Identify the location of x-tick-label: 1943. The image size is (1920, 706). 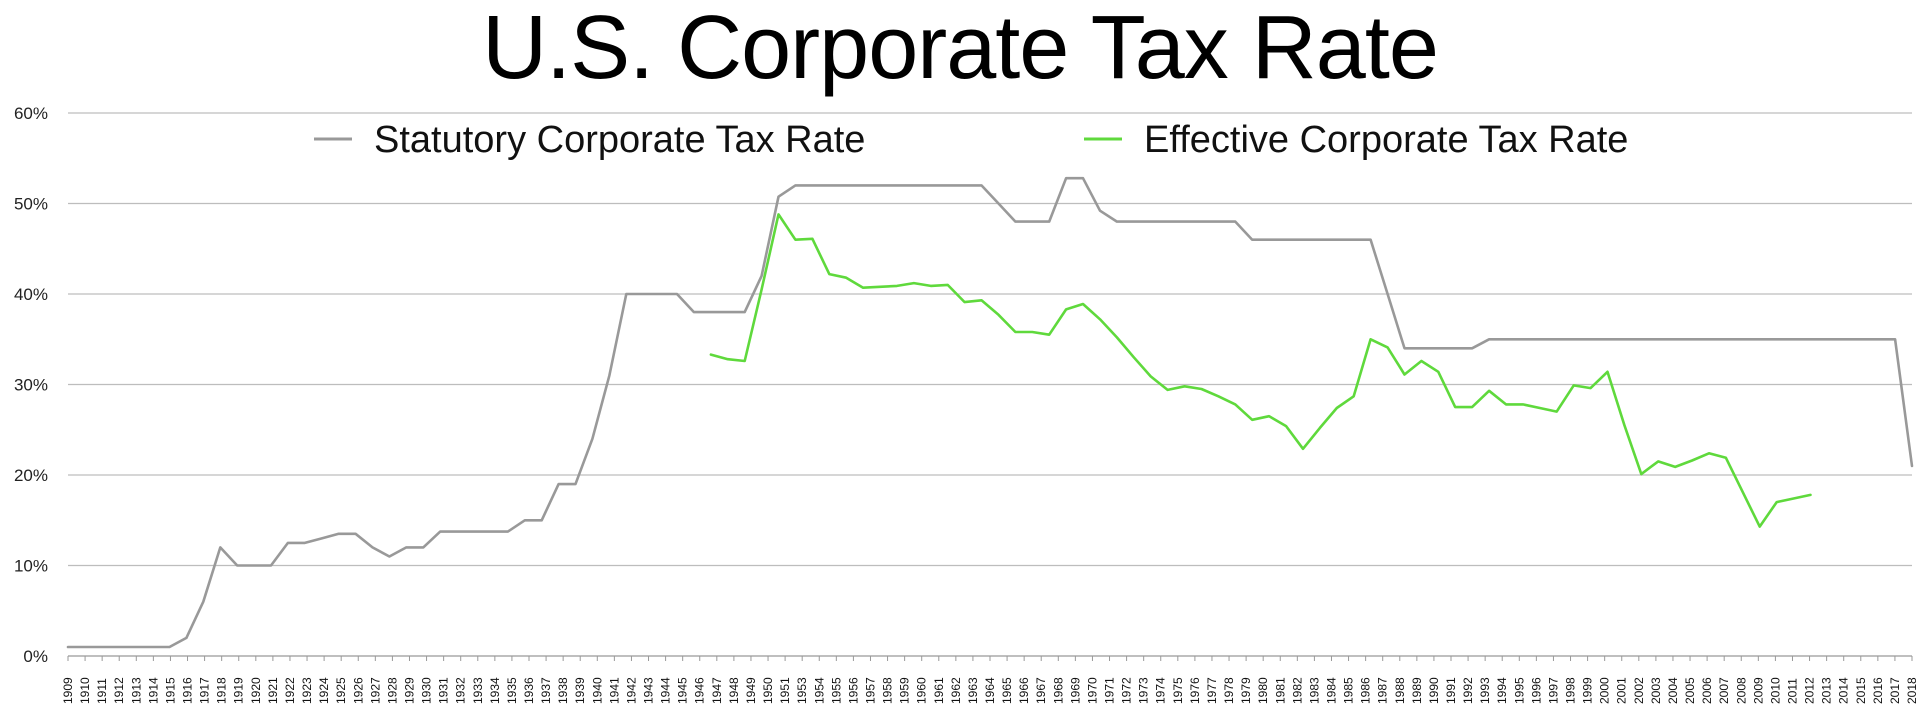
(649, 690).